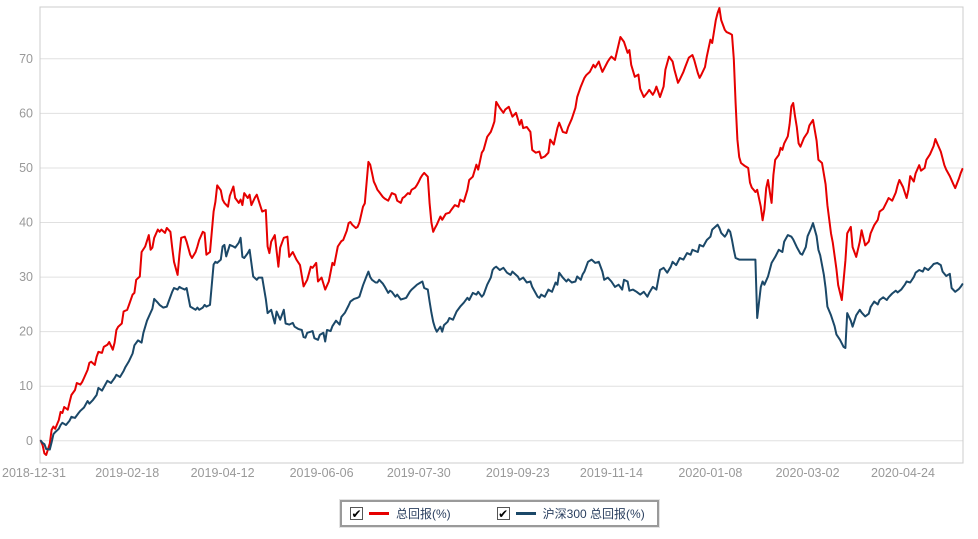  Describe the element at coordinates (26, 168) in the screenshot. I see `y-axis-label-50: 50` at that location.